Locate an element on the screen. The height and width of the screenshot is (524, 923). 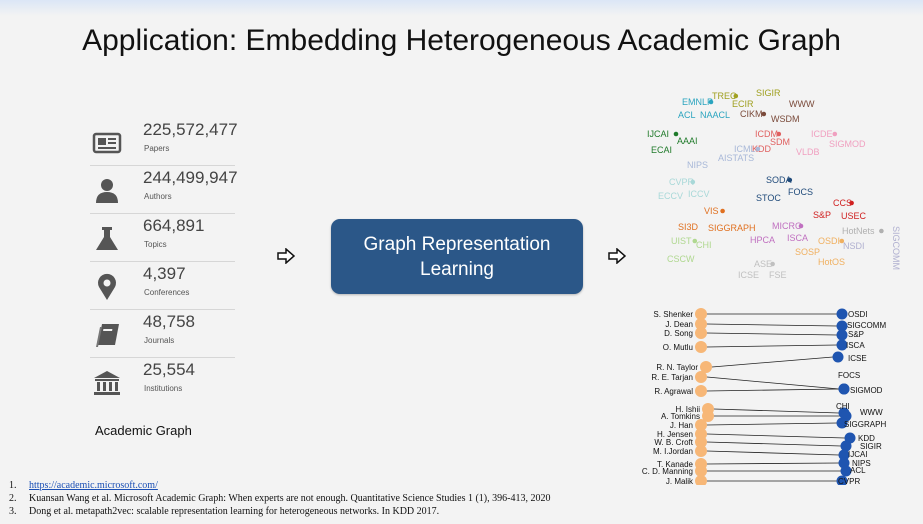
author-label: H. Ishii is located at coordinates (688, 409).